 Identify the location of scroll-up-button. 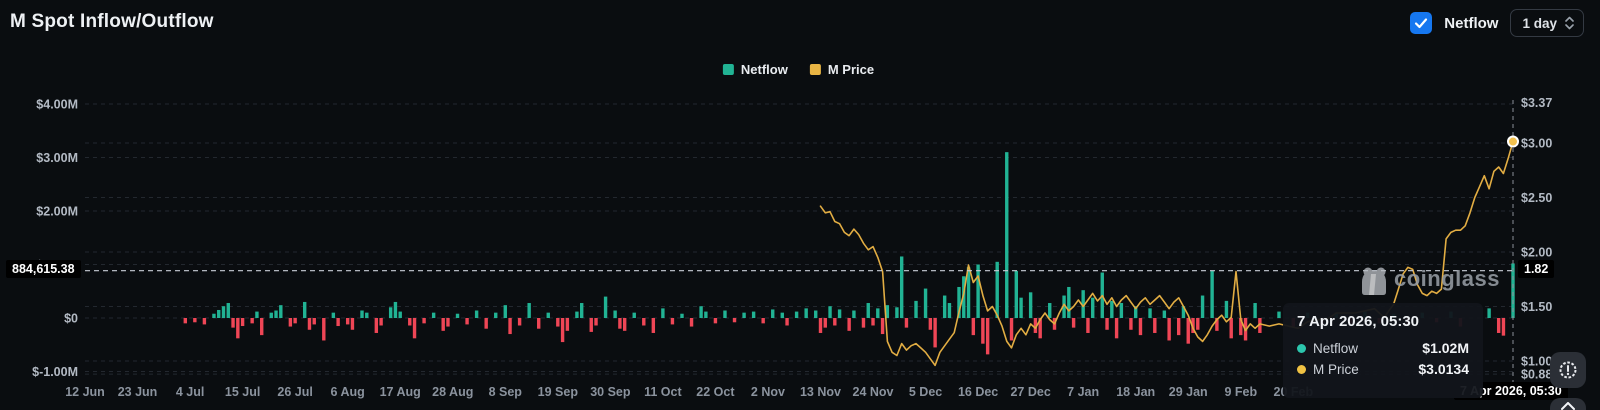
(1568, 404).